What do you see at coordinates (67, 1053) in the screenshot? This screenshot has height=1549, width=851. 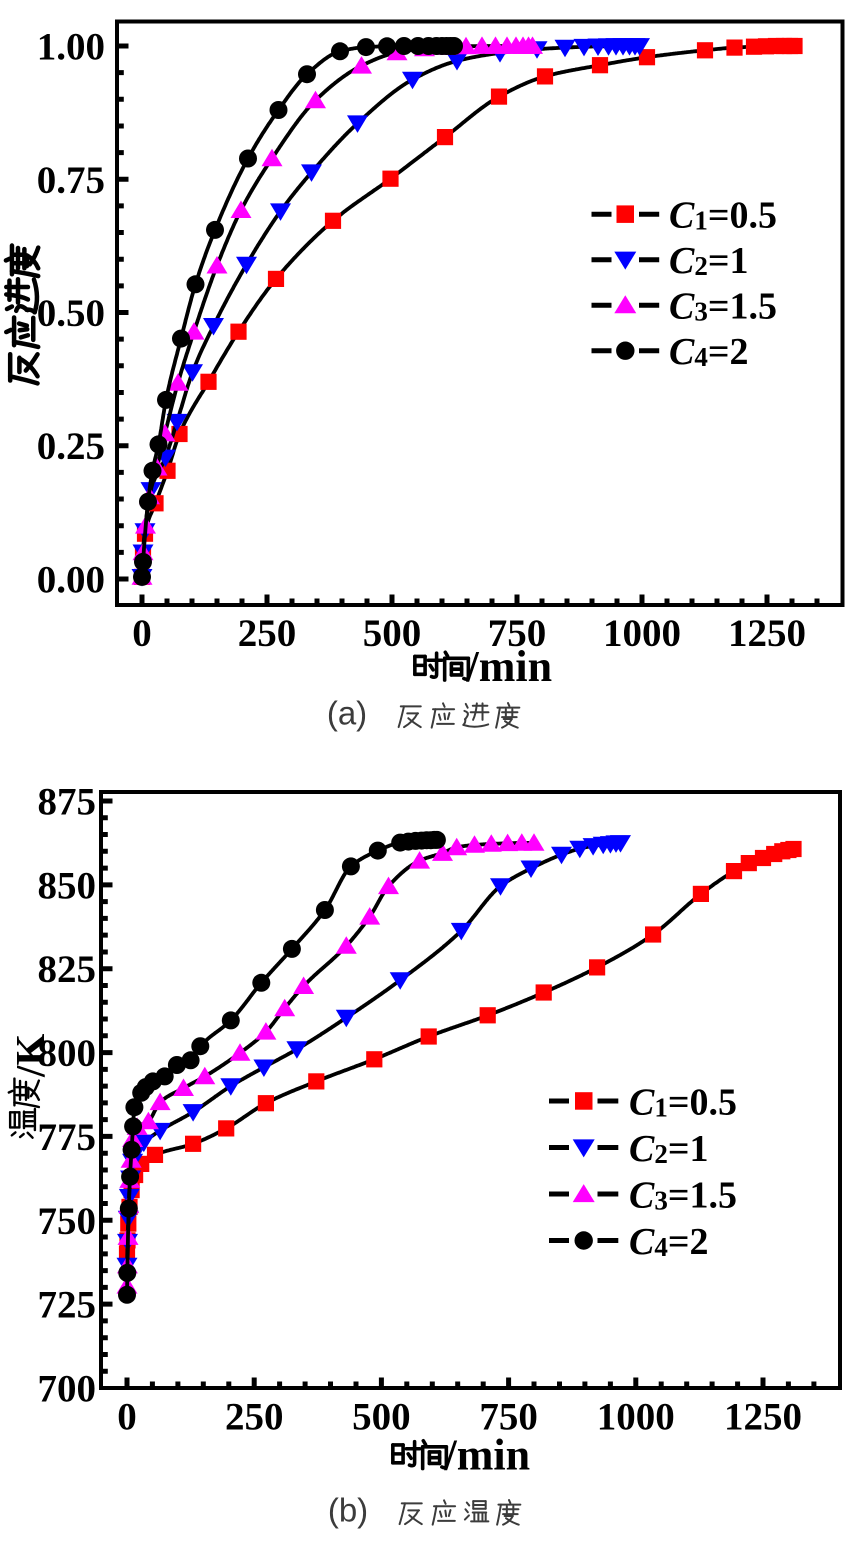 I see `svg-text: 800` at bounding box center [67, 1053].